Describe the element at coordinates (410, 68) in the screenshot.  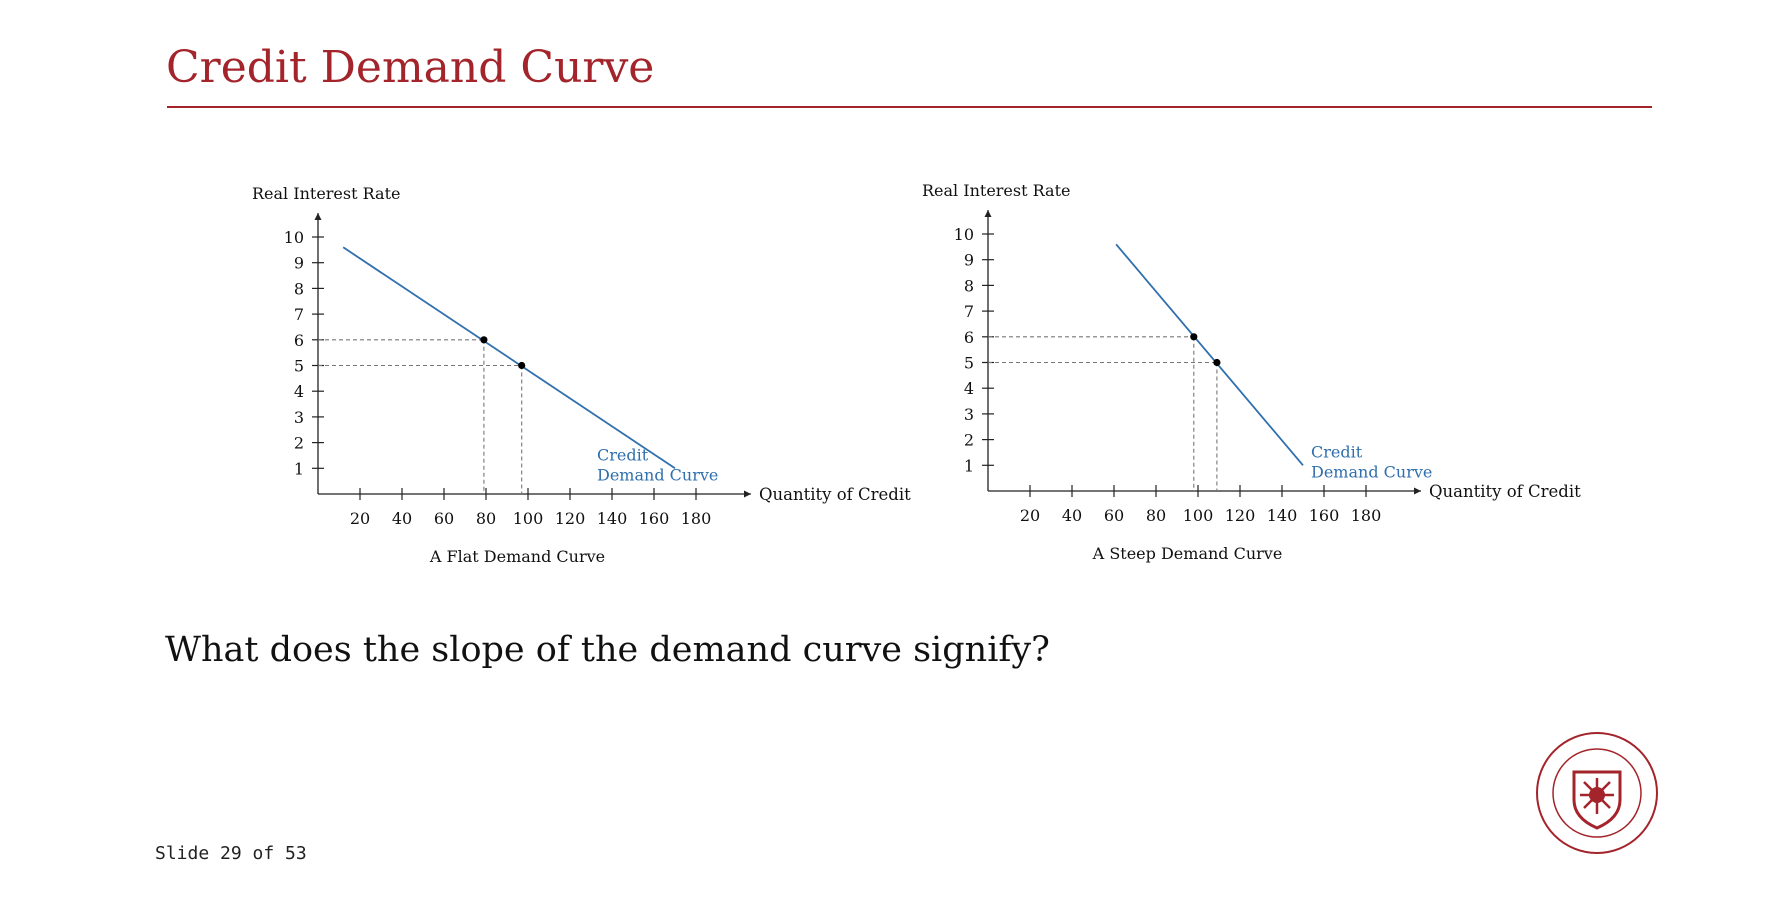
I see `slide-title: Credit Demand Curve` at that location.